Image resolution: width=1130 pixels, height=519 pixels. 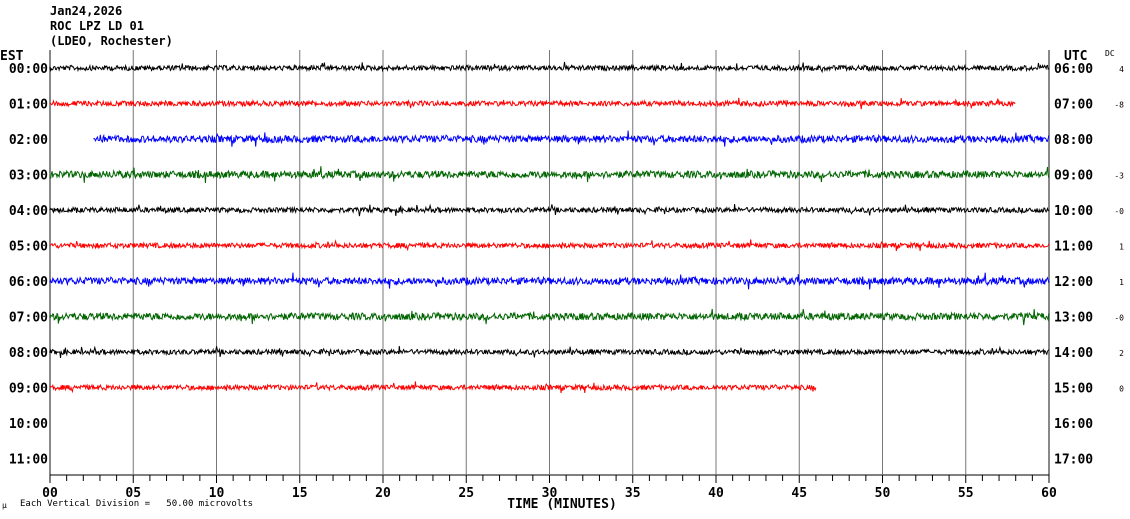 What do you see at coordinates (1073, 247) in the screenshot?
I see `utc-time-label: 11:00` at bounding box center [1073, 247].